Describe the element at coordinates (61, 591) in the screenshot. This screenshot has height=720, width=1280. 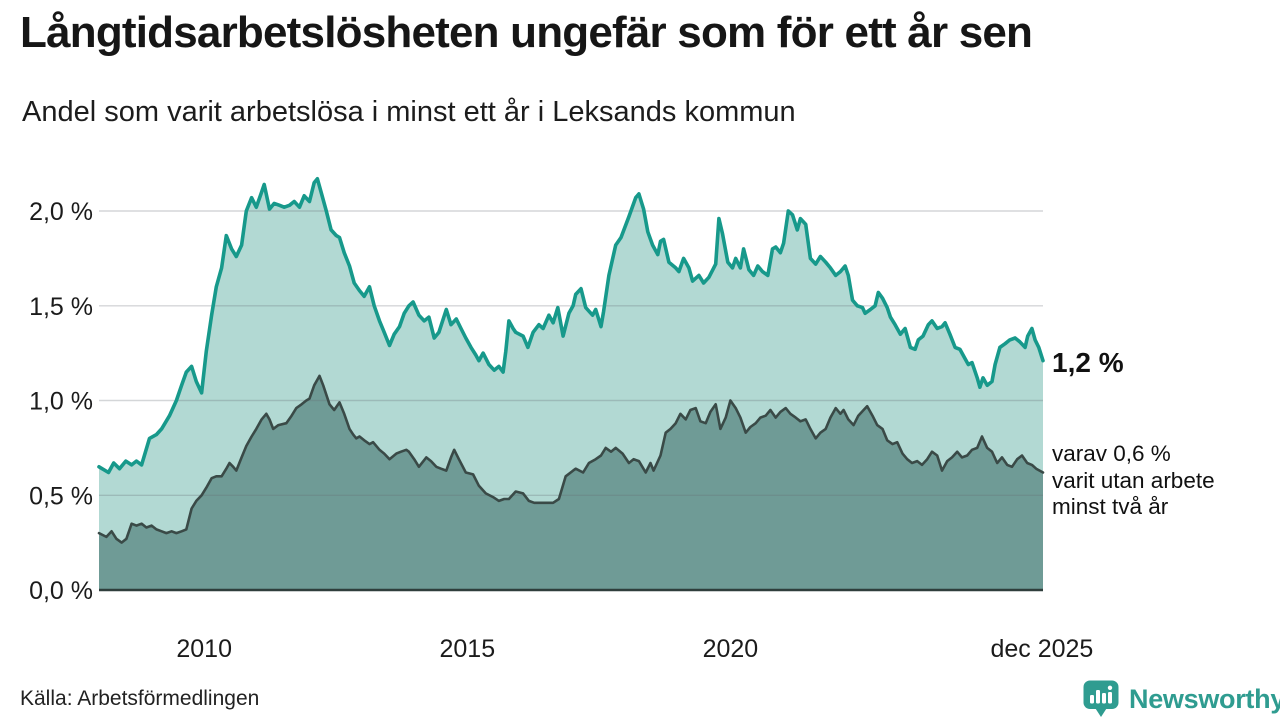
I see `y-tick-label: 0,0 %` at that location.